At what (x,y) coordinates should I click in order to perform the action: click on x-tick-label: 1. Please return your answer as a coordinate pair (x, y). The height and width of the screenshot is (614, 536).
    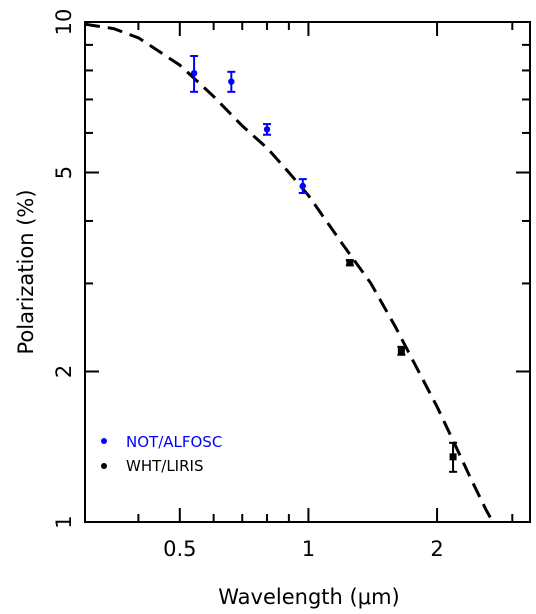
    Looking at the image, I should click on (308, 549).